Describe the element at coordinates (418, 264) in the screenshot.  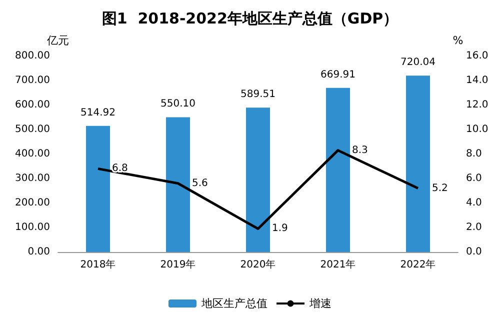
I see `x-tick-label: 2022年` at that location.